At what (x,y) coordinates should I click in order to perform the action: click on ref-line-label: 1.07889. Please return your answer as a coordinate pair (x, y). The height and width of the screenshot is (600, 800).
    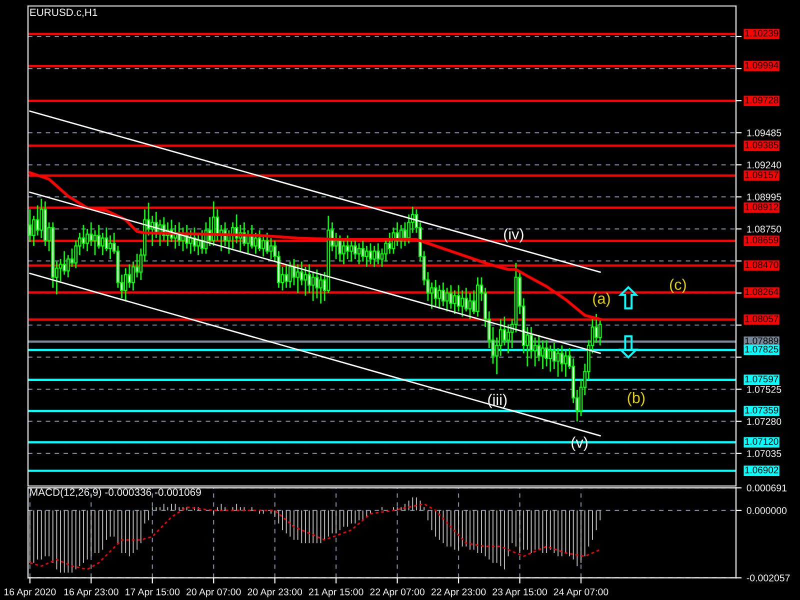
    Looking at the image, I should click on (761, 340).